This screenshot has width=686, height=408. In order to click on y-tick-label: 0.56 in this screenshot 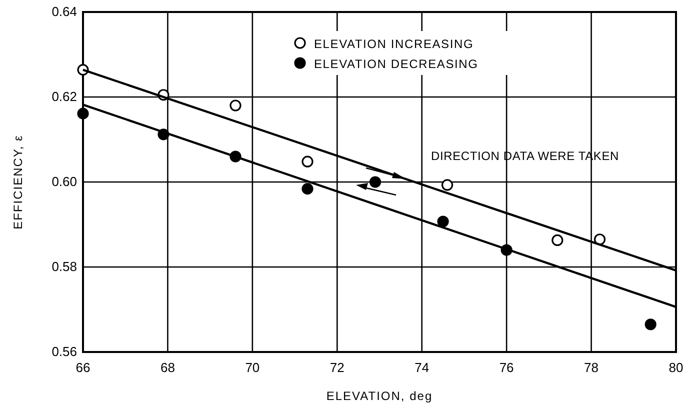, I will do `click(64, 351)`.